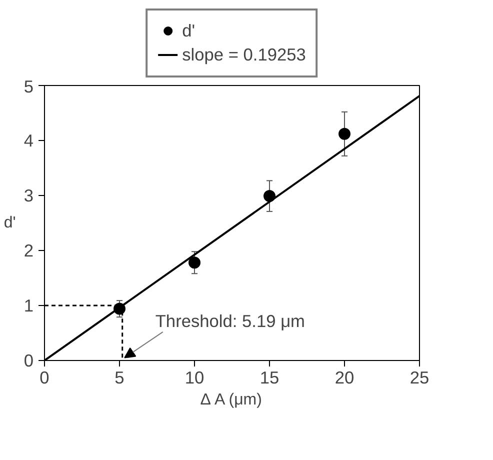 Image resolution: width=493 pixels, height=460 pixels. Describe the element at coordinates (29, 250) in the screenshot. I see `y-tick-label: 2` at that location.